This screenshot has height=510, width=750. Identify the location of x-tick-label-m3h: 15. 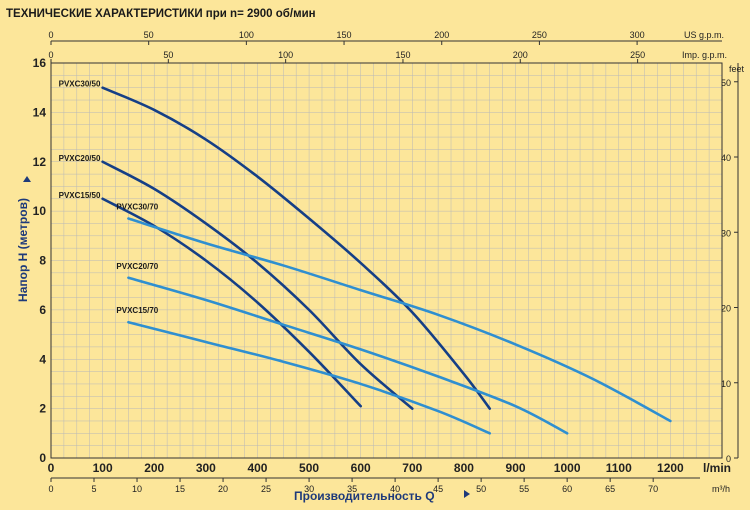
(180, 489).